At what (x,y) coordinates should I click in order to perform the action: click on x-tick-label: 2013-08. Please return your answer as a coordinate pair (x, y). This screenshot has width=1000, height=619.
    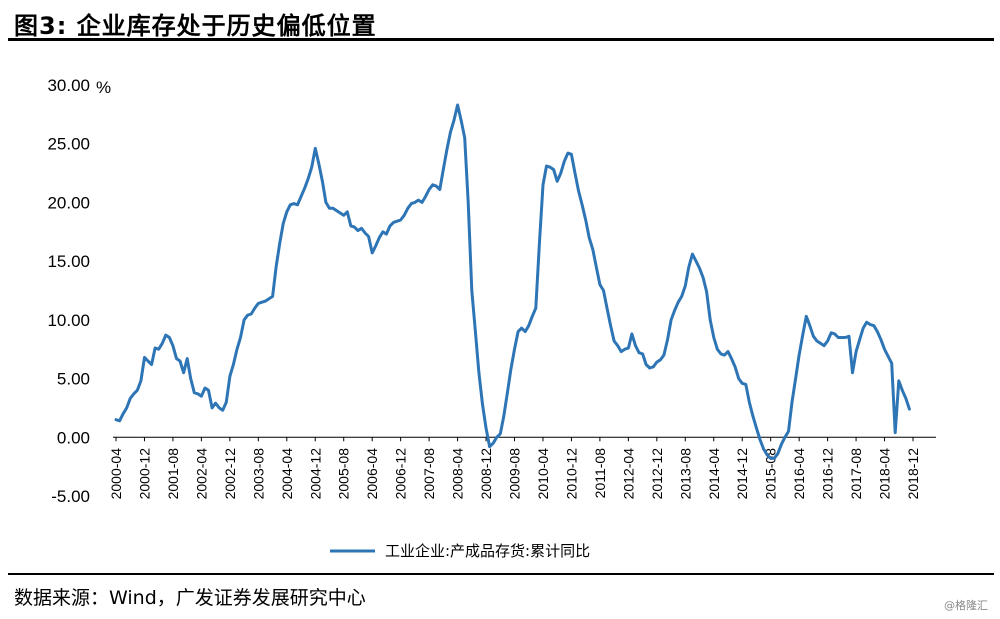
    Looking at the image, I should click on (685, 474).